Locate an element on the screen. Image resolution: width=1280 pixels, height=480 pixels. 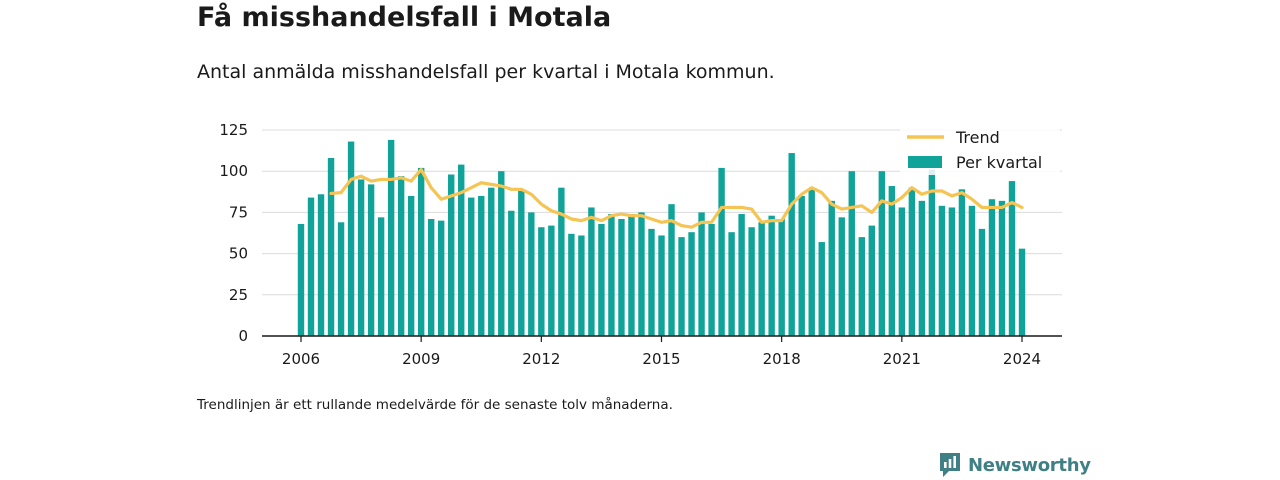
x-tick-label: 2015 is located at coordinates (661, 359).